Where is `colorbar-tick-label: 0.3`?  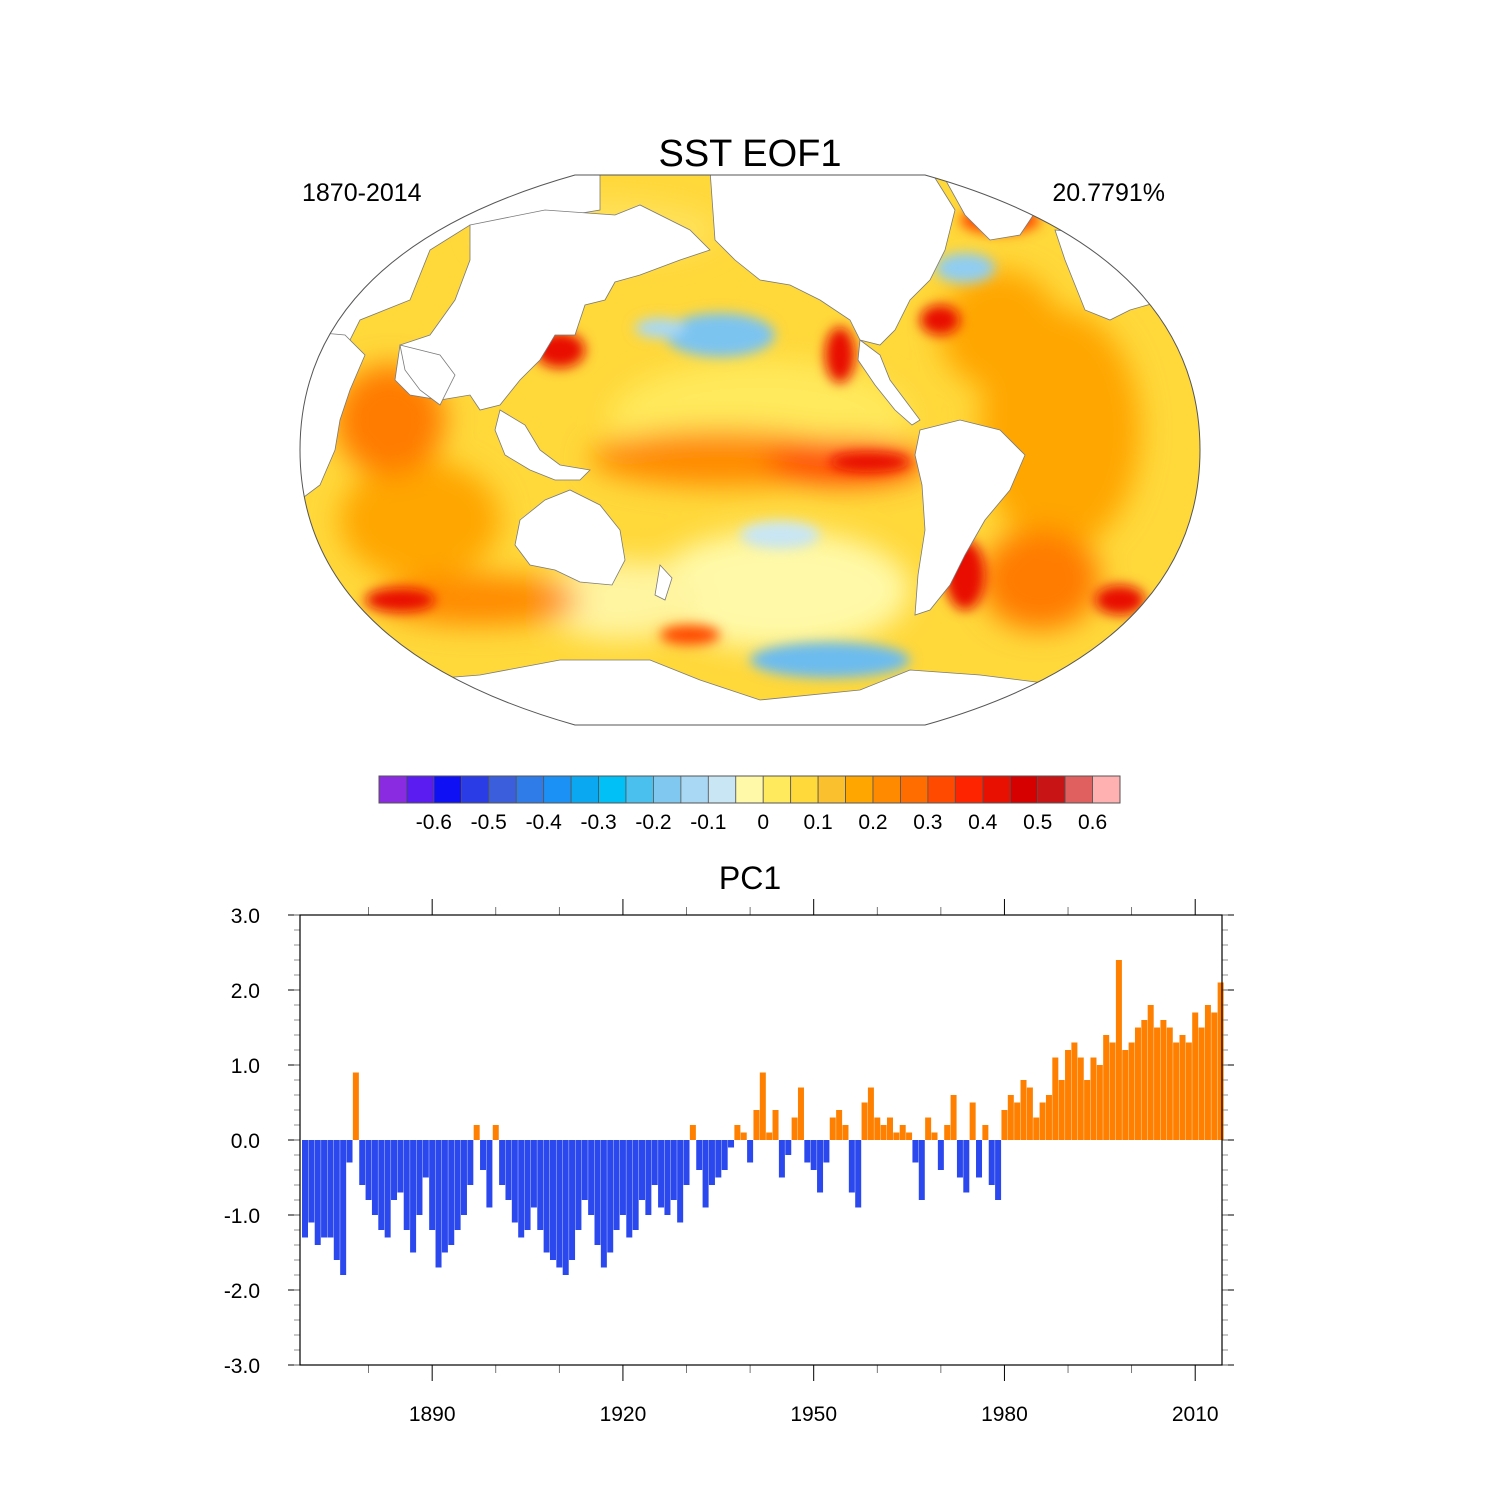
colorbar-tick-label: 0.3 is located at coordinates (927, 822).